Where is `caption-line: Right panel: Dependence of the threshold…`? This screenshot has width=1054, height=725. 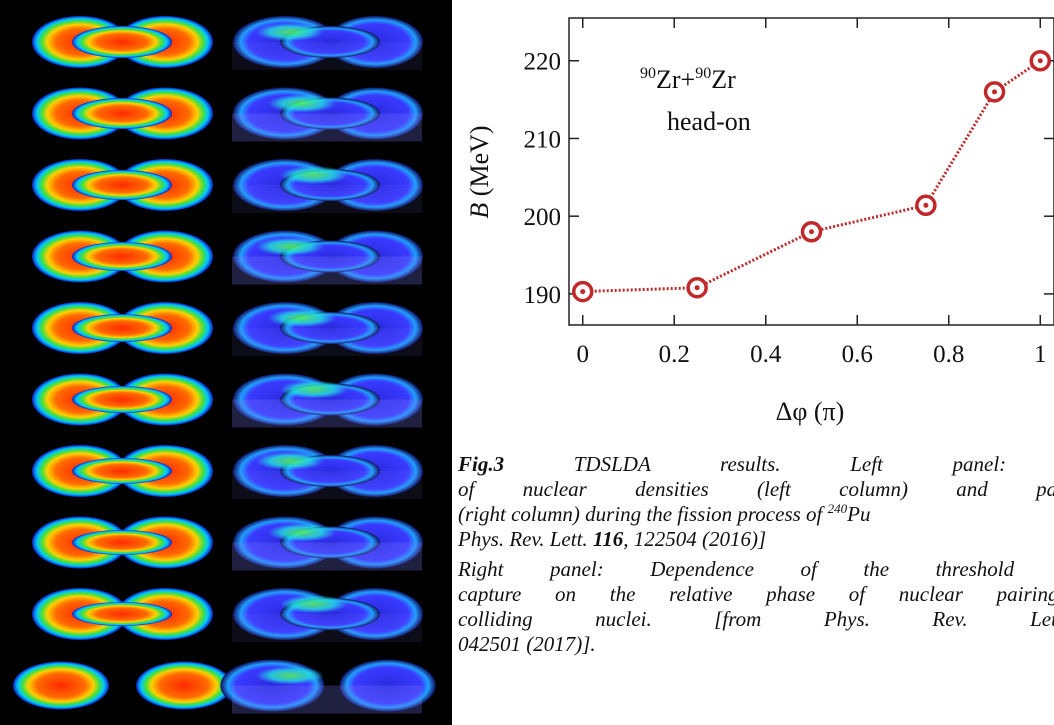 caption-line: Right panel: Dependence of the threshold… is located at coordinates (756, 569).